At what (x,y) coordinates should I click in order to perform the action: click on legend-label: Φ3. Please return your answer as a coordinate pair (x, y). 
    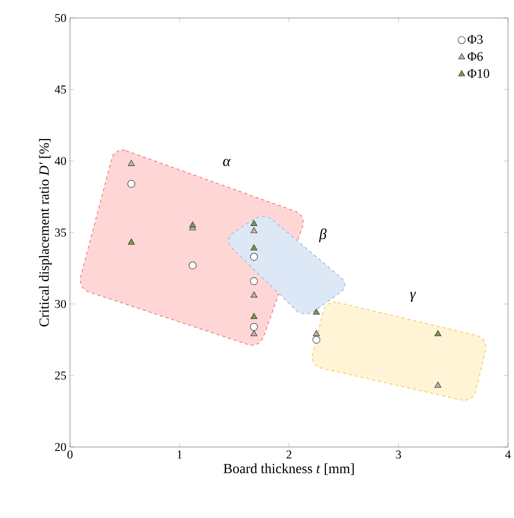
    Looking at the image, I should click on (475, 39).